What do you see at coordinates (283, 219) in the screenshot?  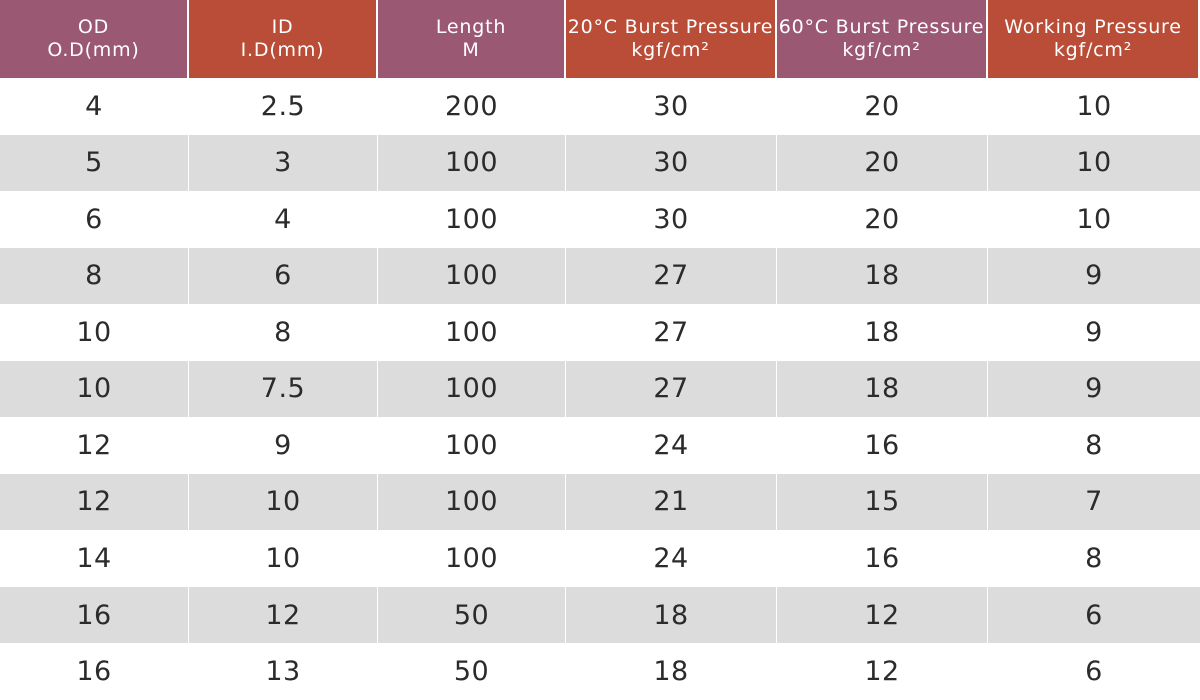 I see `cell-id: 4` at bounding box center [283, 219].